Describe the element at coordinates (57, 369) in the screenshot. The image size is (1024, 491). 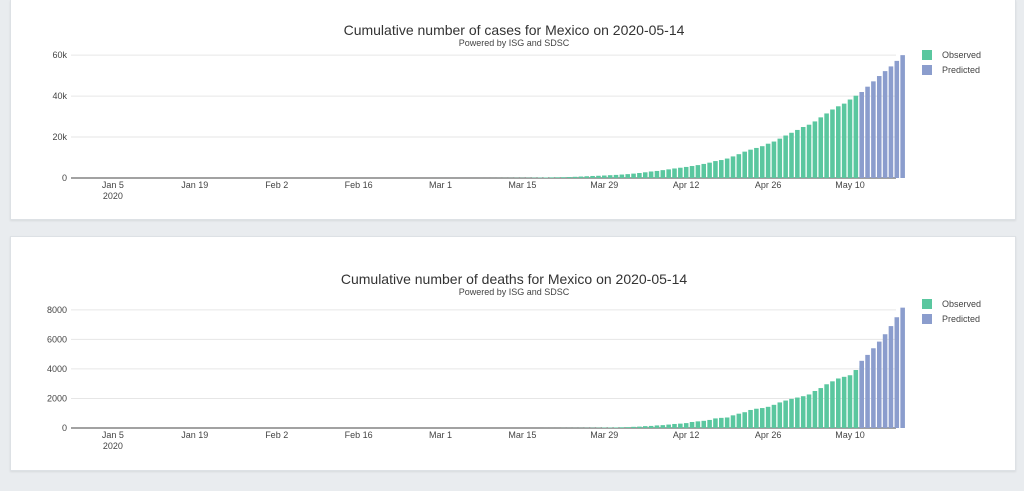
I see `y-tick-label: 4000` at that location.